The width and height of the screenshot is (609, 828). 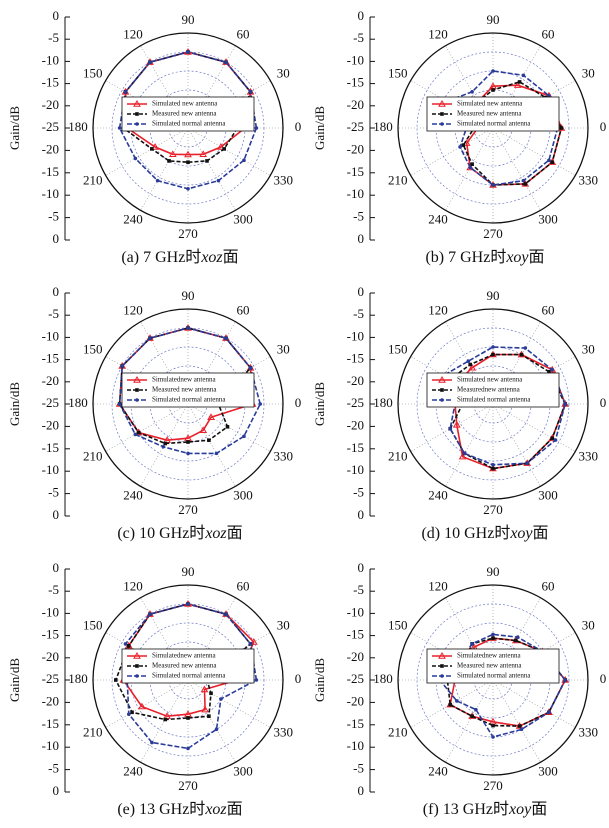 What do you see at coordinates (161, 809) in the screenshot?
I see `caption-prefix: (e) 13 GHz时` at bounding box center [161, 809].